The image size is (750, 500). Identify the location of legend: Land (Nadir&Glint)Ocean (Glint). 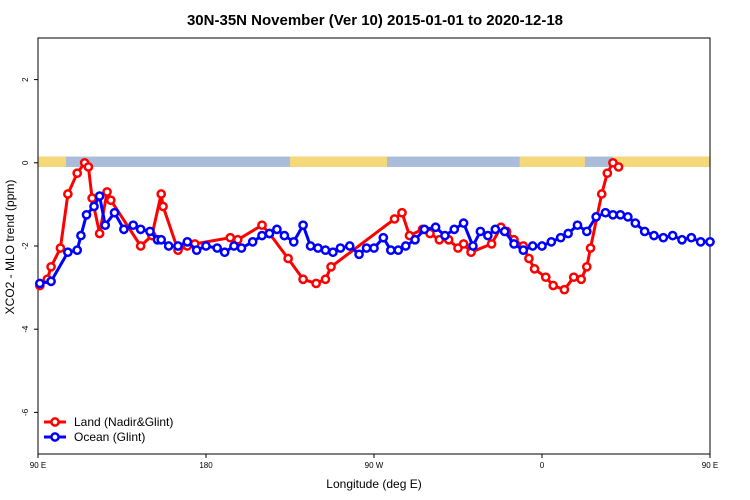
(108, 429).